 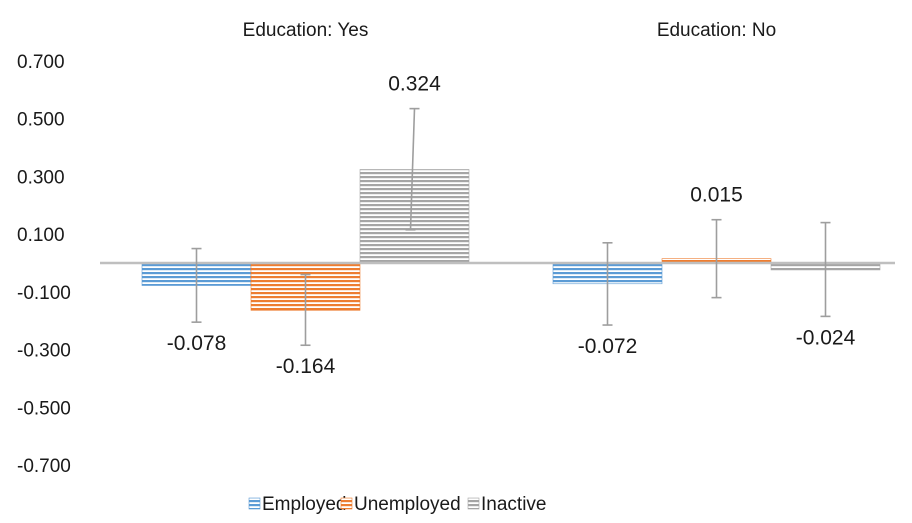 I want to click on legend-swatch-inactive, so click(x=473, y=503).